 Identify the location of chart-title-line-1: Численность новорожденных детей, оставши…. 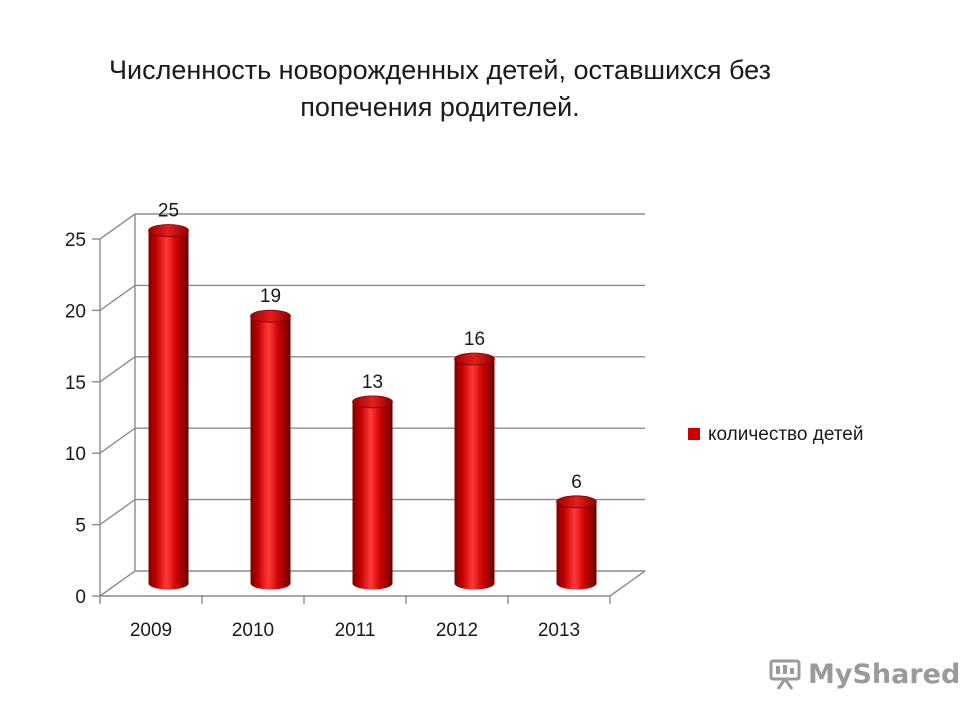
(440, 70).